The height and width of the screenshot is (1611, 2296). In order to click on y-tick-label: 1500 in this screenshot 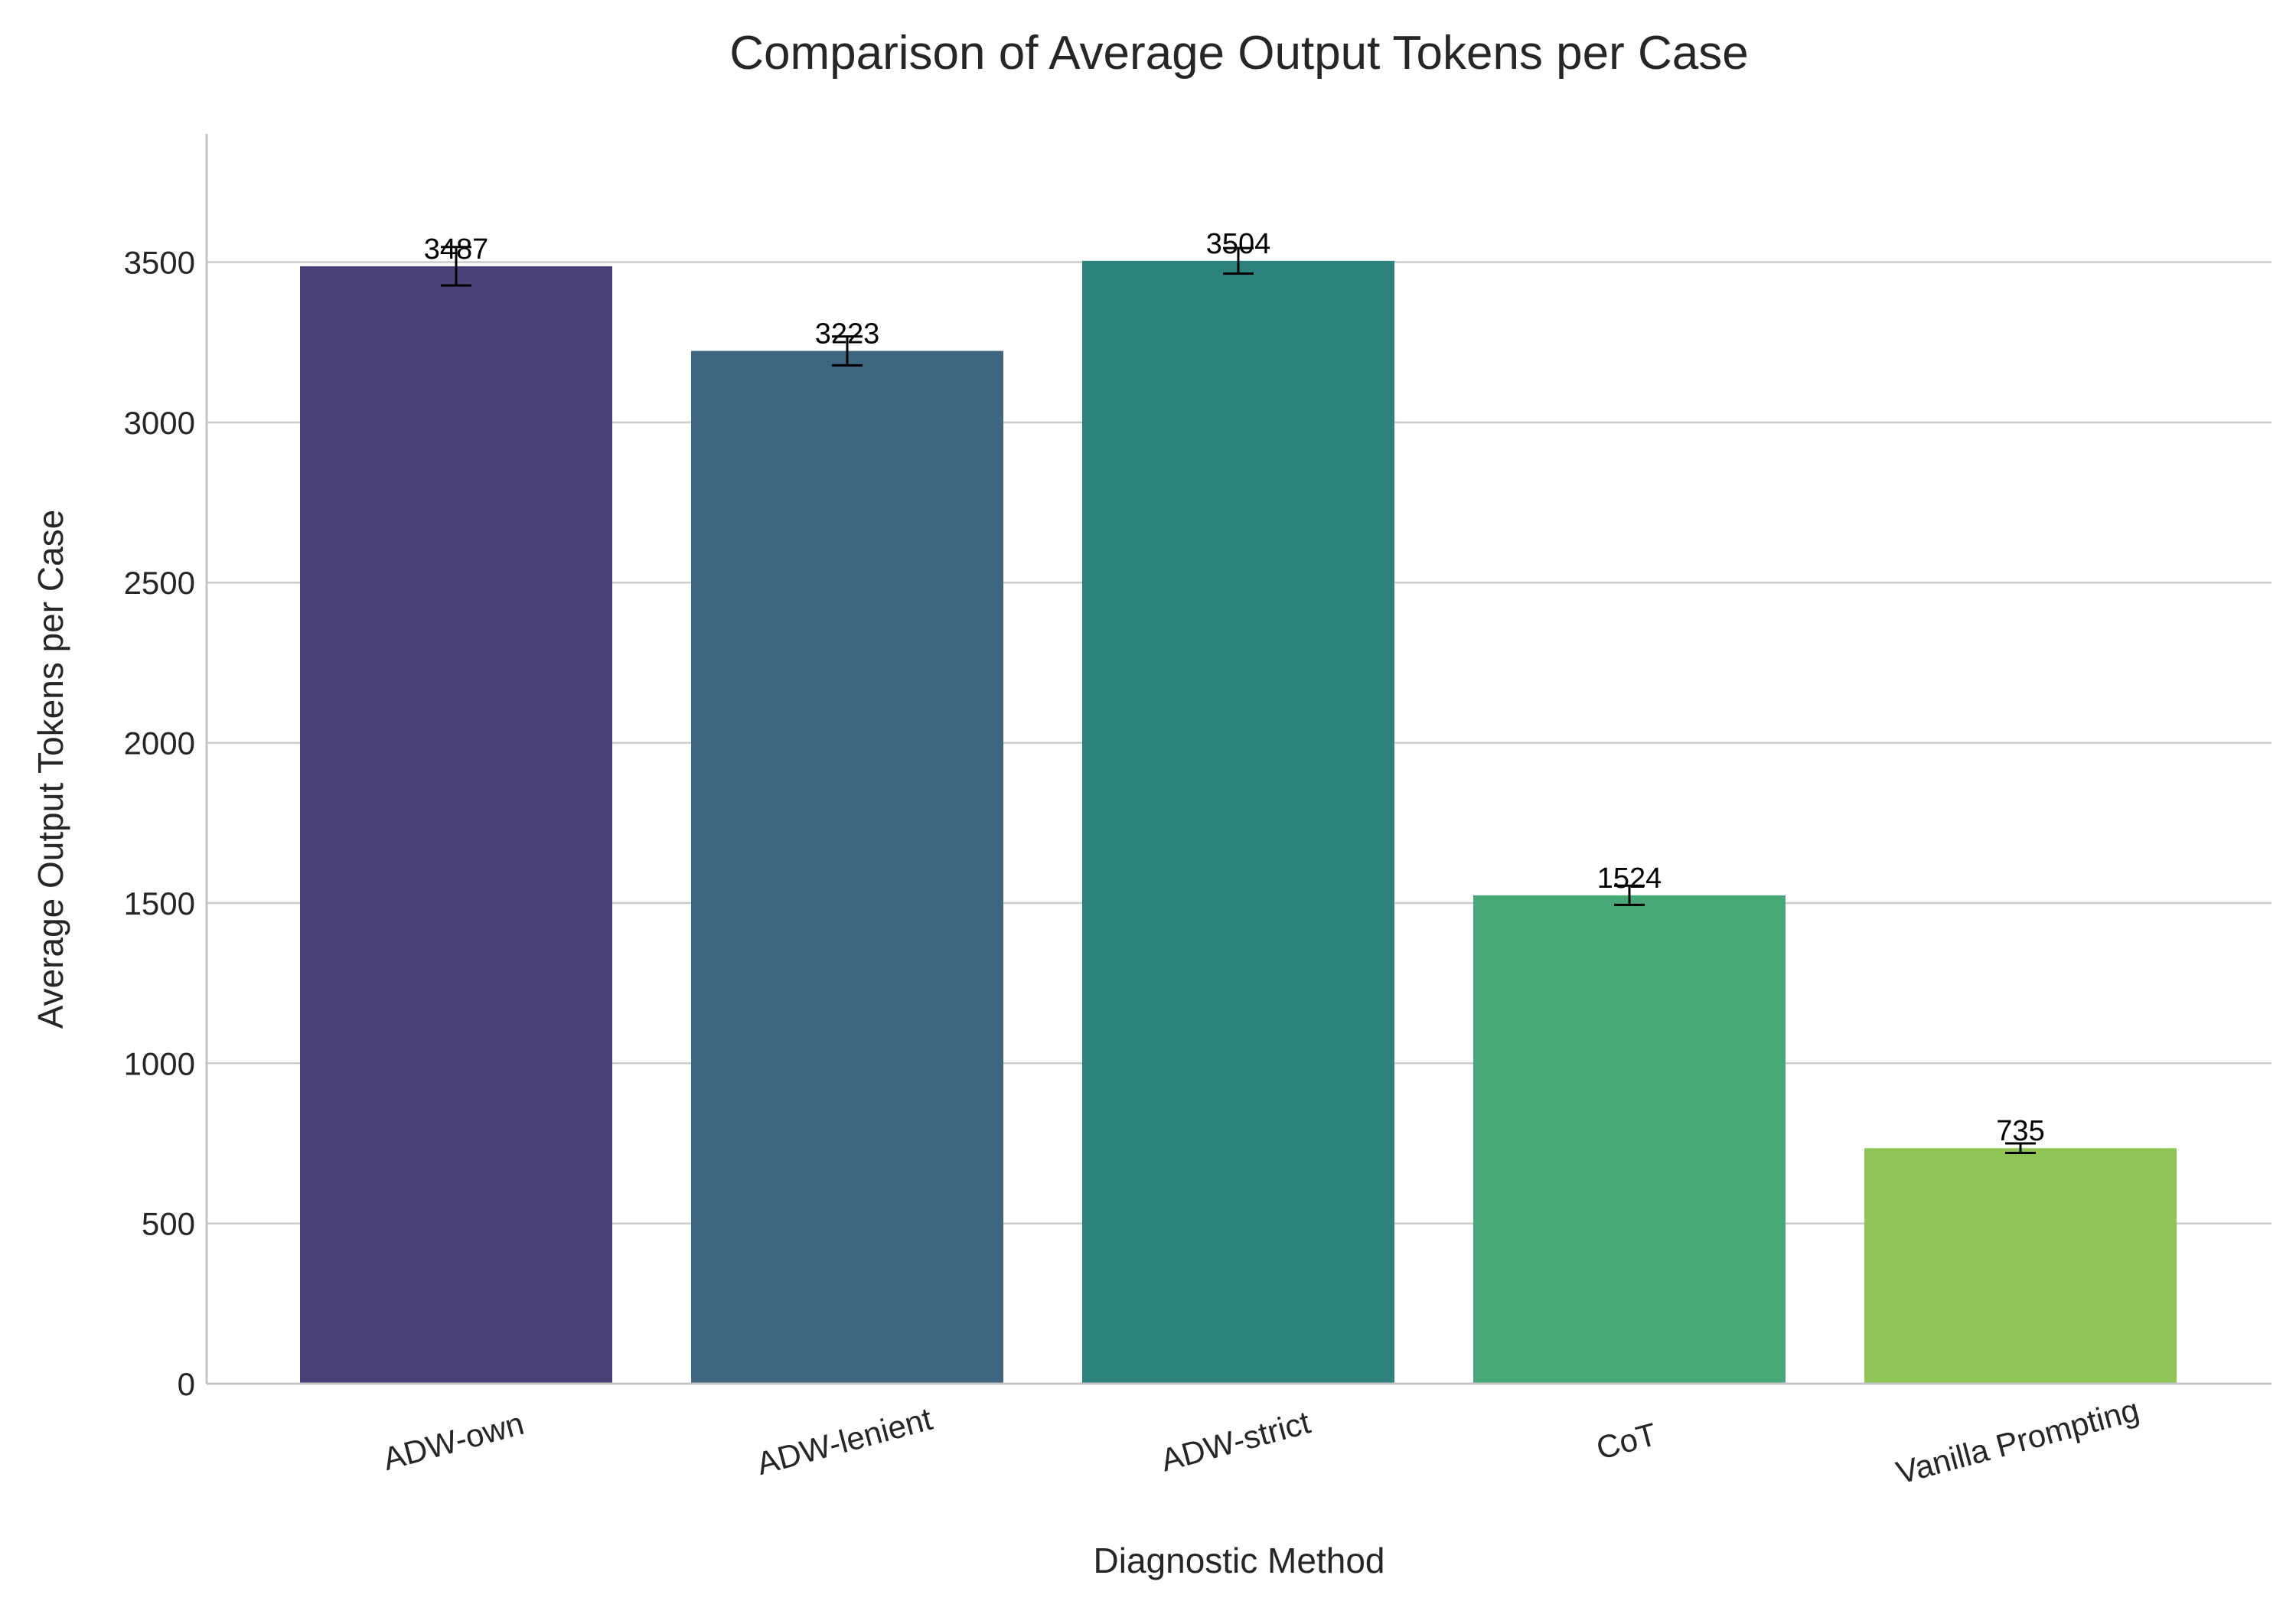, I will do `click(159, 903)`.